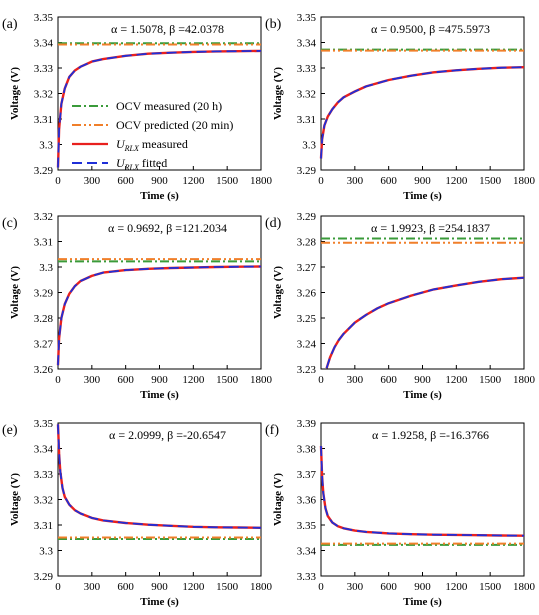 The image size is (539, 615). I want to click on panel-label: (c), so click(10, 223).